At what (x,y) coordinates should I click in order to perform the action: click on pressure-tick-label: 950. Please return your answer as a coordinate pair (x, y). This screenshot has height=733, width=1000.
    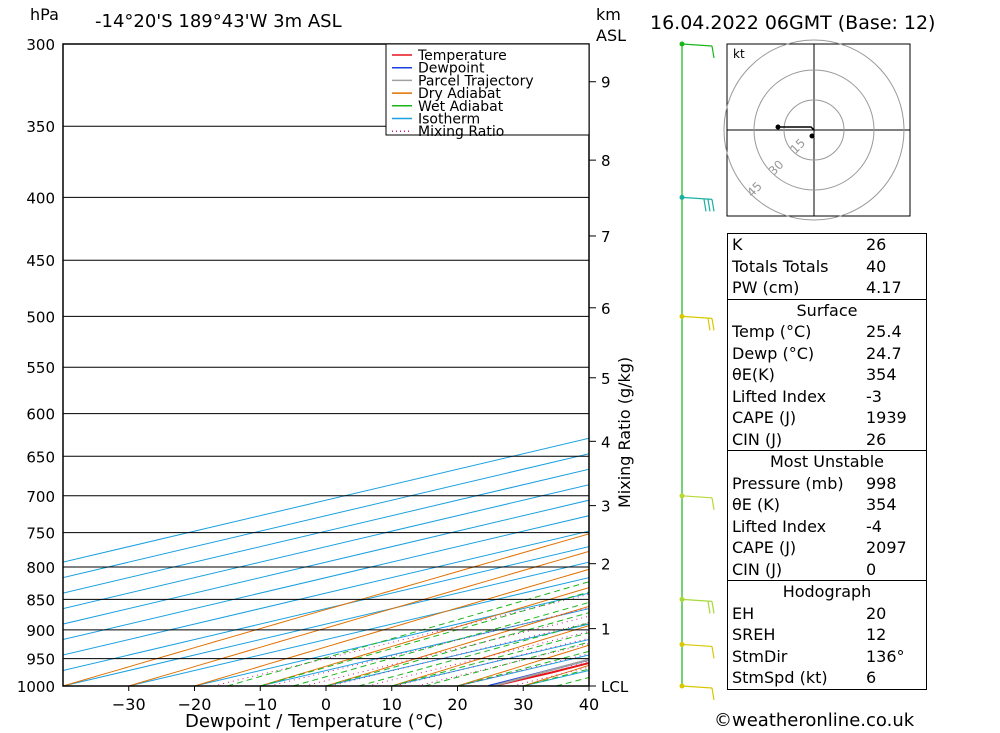
    Looking at the image, I should click on (40, 660).